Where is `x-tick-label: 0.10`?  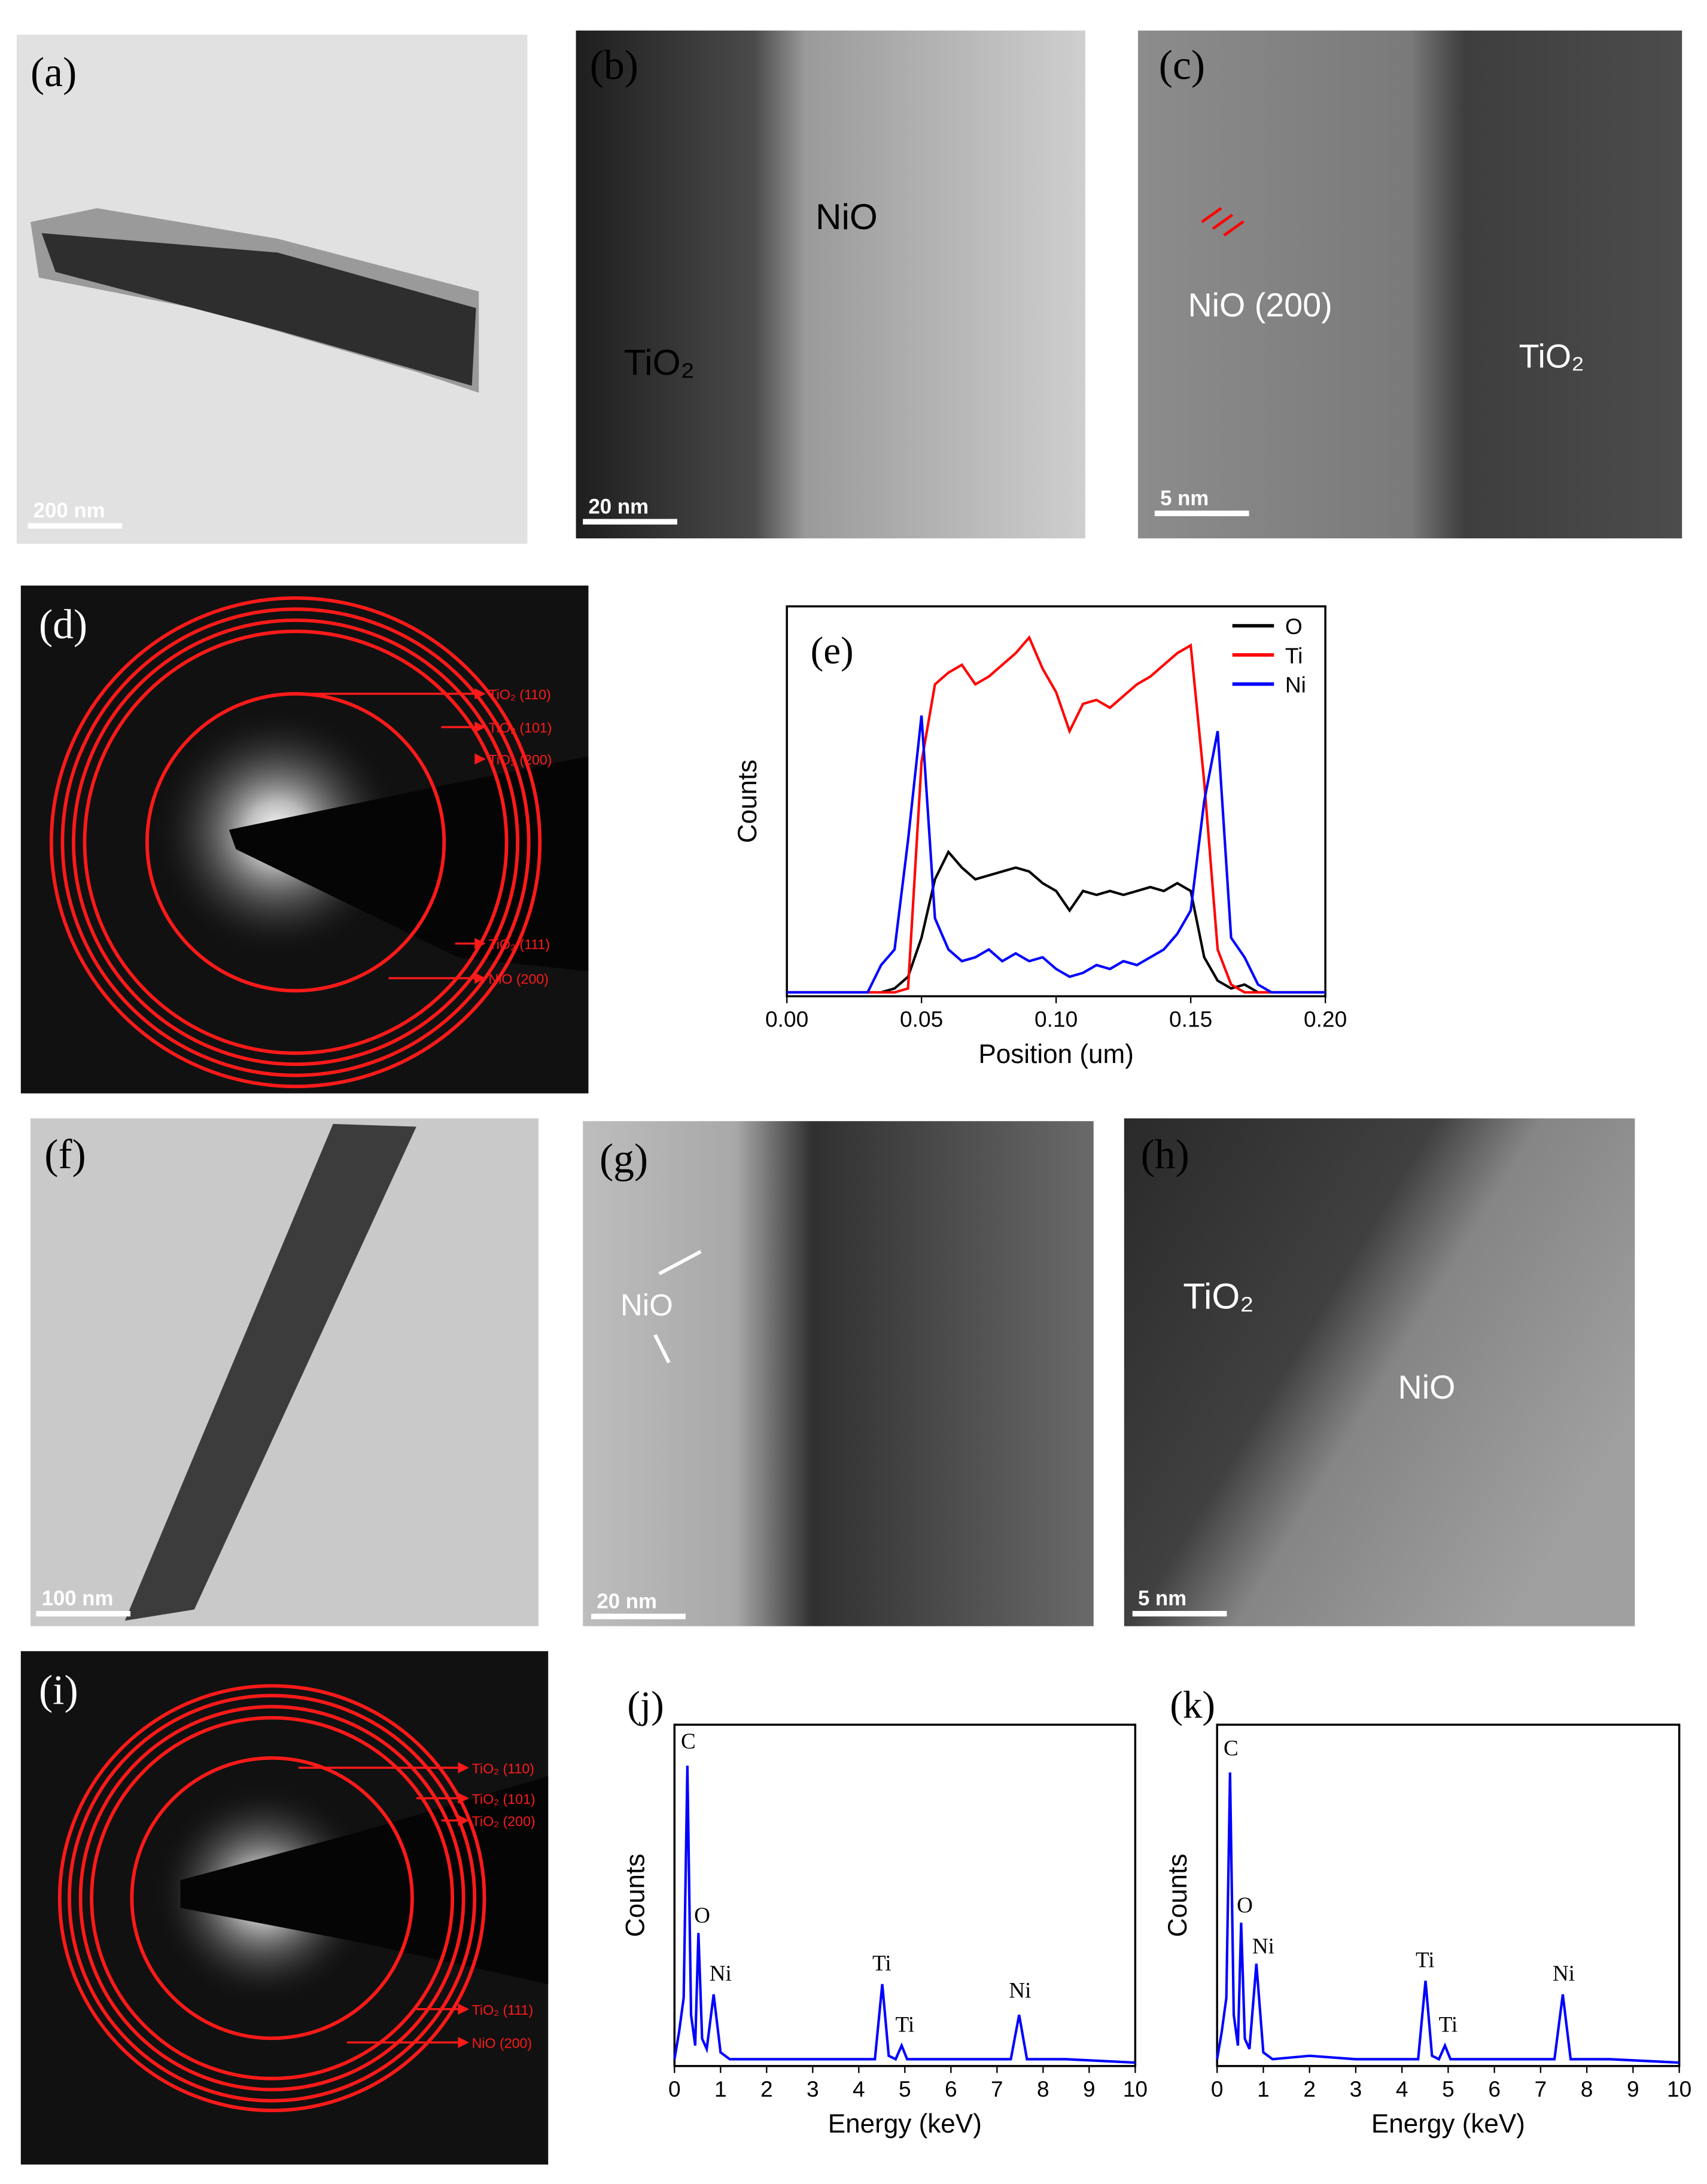
x-tick-label: 0.10 is located at coordinates (1056, 1019).